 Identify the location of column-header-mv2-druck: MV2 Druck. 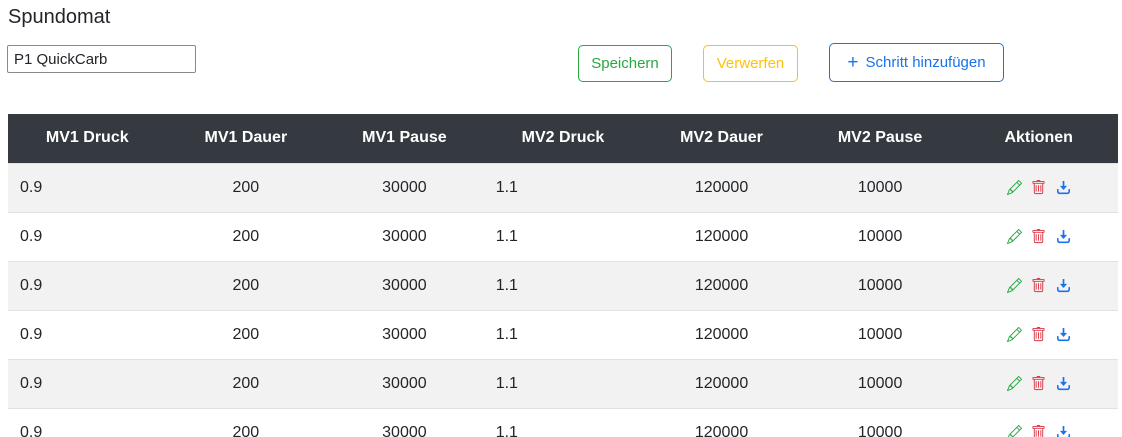
(563, 138).